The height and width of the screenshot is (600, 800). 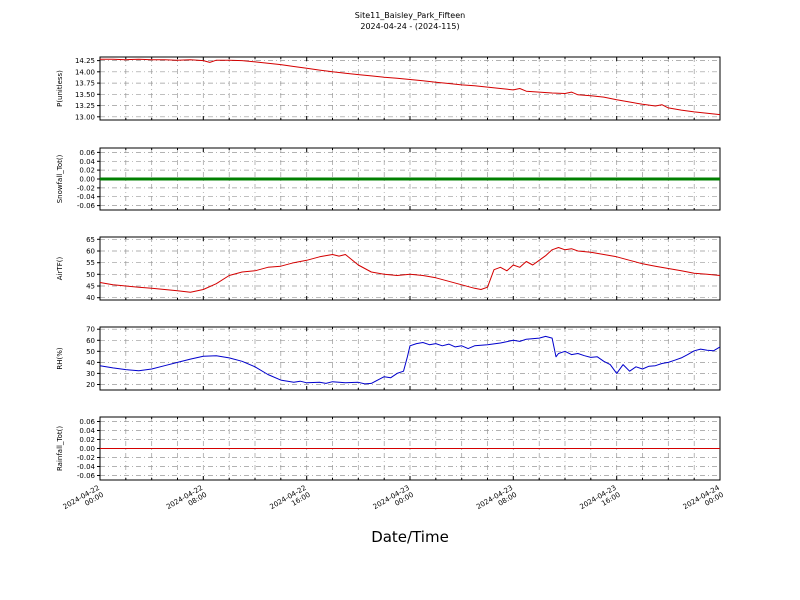 What do you see at coordinates (186, 501) in the screenshot?
I see `svg-text: 2024-04-2208:00` at bounding box center [186, 501].